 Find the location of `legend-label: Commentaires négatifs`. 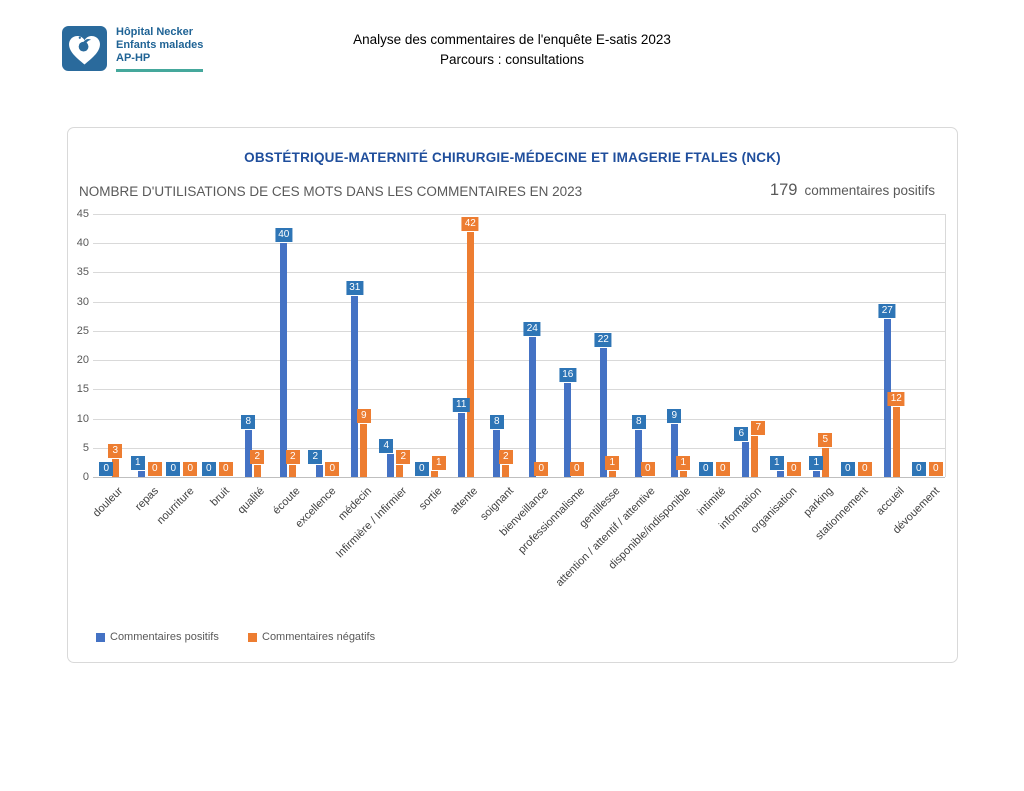

legend-label: Commentaires négatifs is located at coordinates (319, 637).